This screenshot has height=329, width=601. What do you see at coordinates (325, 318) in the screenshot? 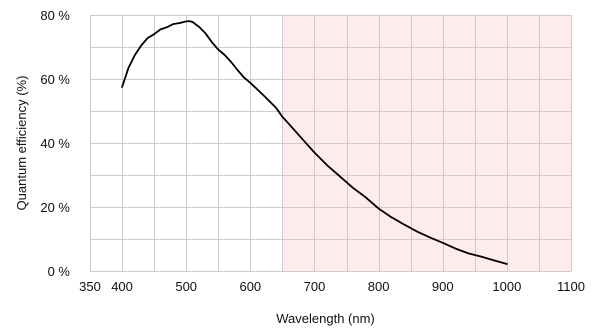
I see `x-axis-label: Wavelength (nm)` at bounding box center [325, 318].